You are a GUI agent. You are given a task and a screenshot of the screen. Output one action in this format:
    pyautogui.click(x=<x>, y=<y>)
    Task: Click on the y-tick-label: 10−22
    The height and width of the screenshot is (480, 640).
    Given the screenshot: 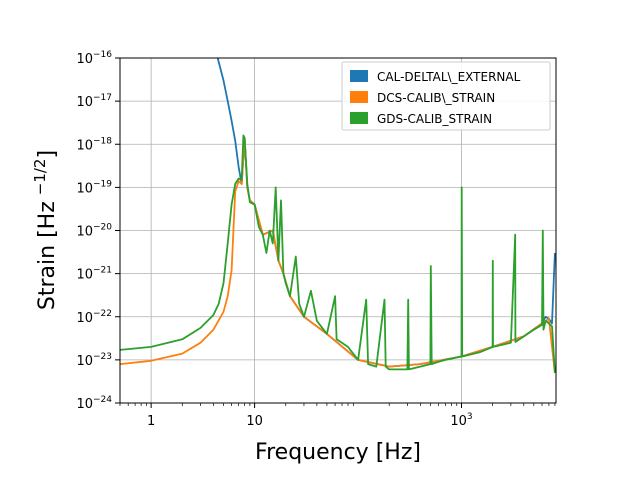 What is the action you would take?
    pyautogui.click(x=94, y=317)
    